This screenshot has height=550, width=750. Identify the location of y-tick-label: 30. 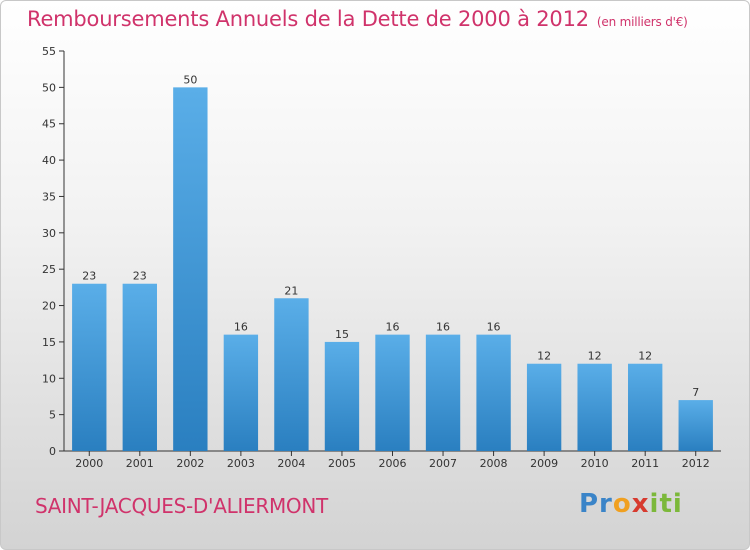
(49, 233).